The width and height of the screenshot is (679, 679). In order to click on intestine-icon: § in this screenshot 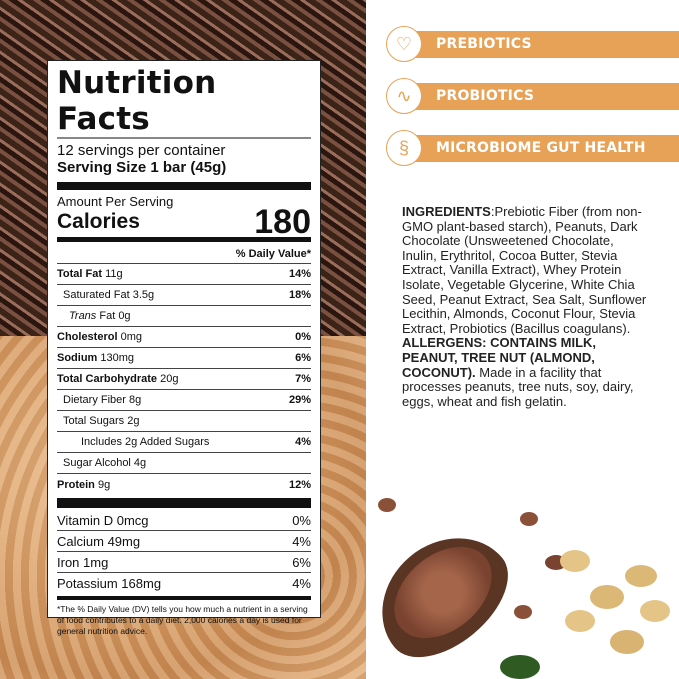, I will do `click(404, 148)`.